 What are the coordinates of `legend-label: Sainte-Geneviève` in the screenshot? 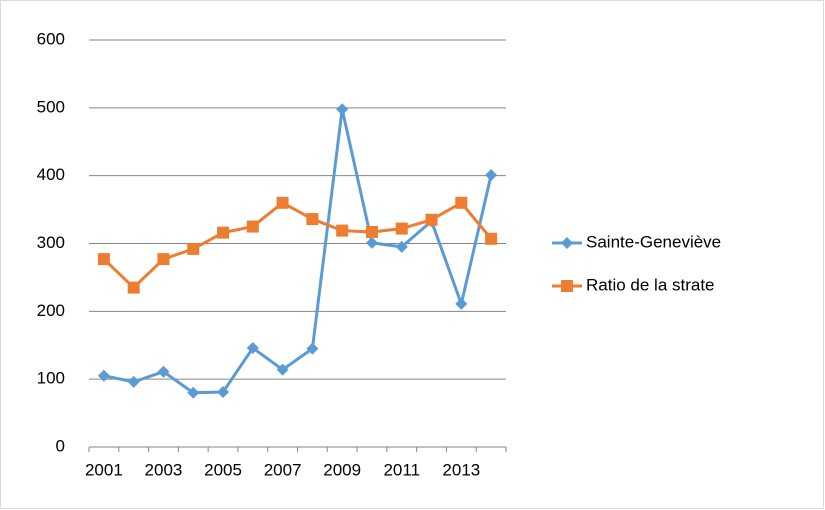 It's located at (653, 241).